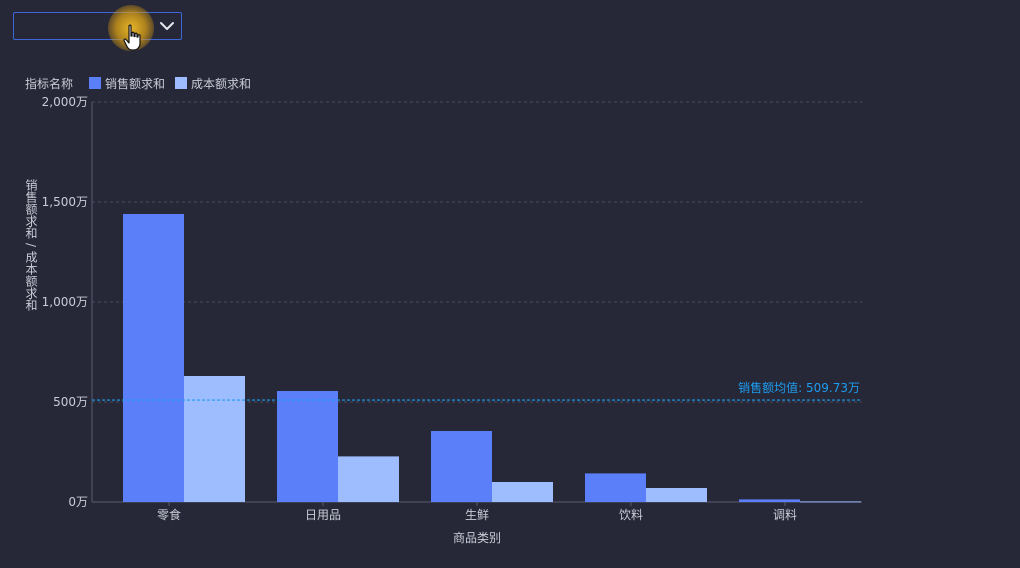 This screenshot has width=1020, height=568. I want to click on chart-legend: 指标名称 销售额求和 成本额求和, so click(143, 83).